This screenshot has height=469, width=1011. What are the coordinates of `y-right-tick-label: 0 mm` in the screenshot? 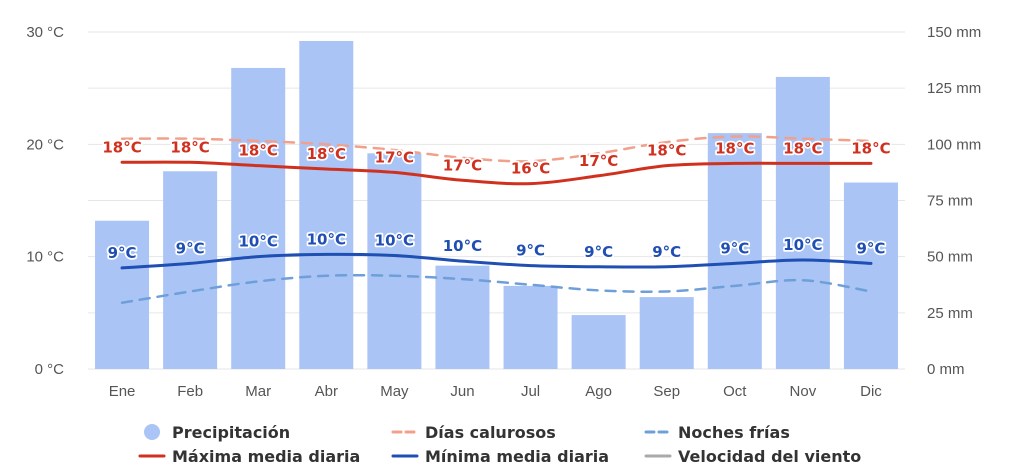 It's located at (946, 369).